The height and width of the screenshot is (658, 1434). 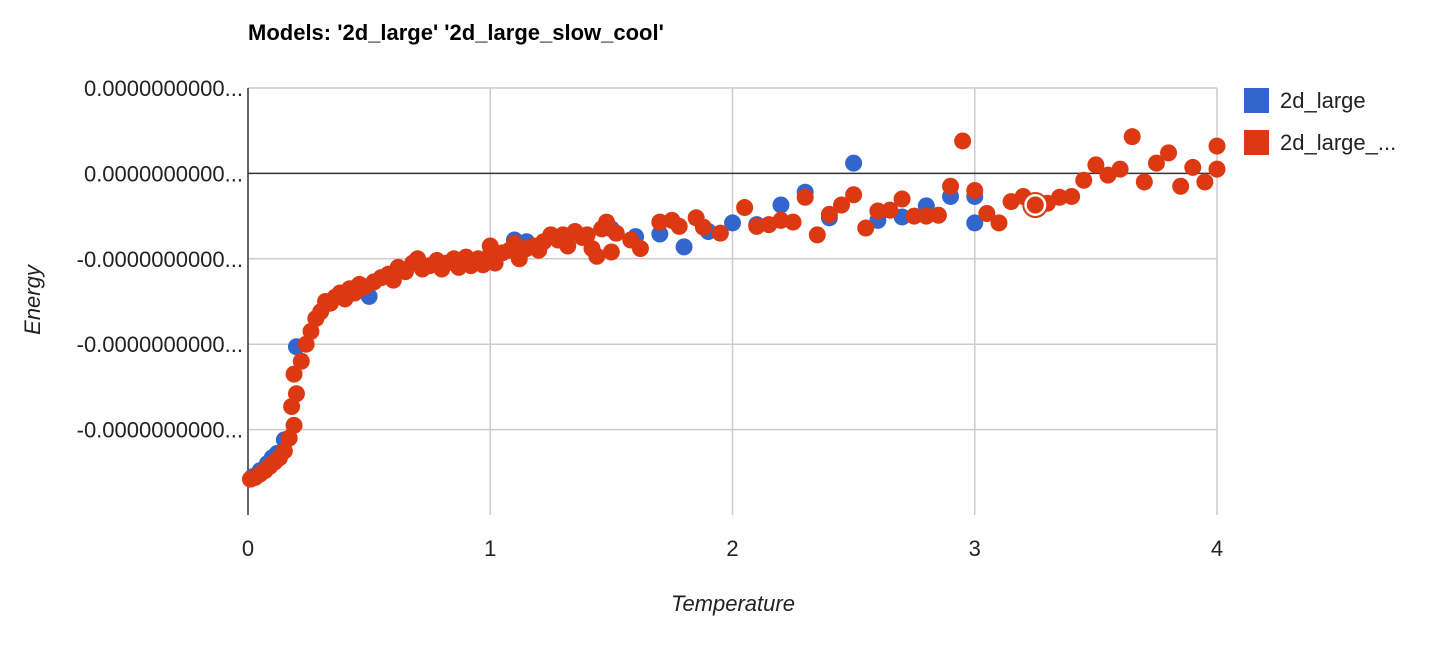 What do you see at coordinates (248, 548) in the screenshot?
I see `x-tick-label: 0` at bounding box center [248, 548].